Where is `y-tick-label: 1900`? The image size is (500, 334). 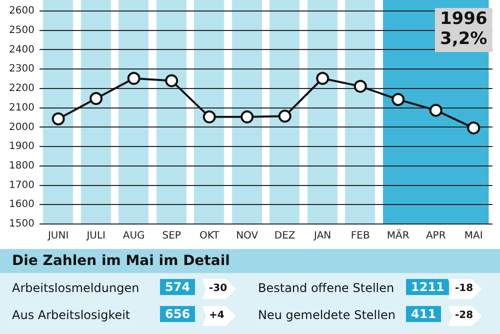
y-tick-label: 1900 is located at coordinates (21, 146).